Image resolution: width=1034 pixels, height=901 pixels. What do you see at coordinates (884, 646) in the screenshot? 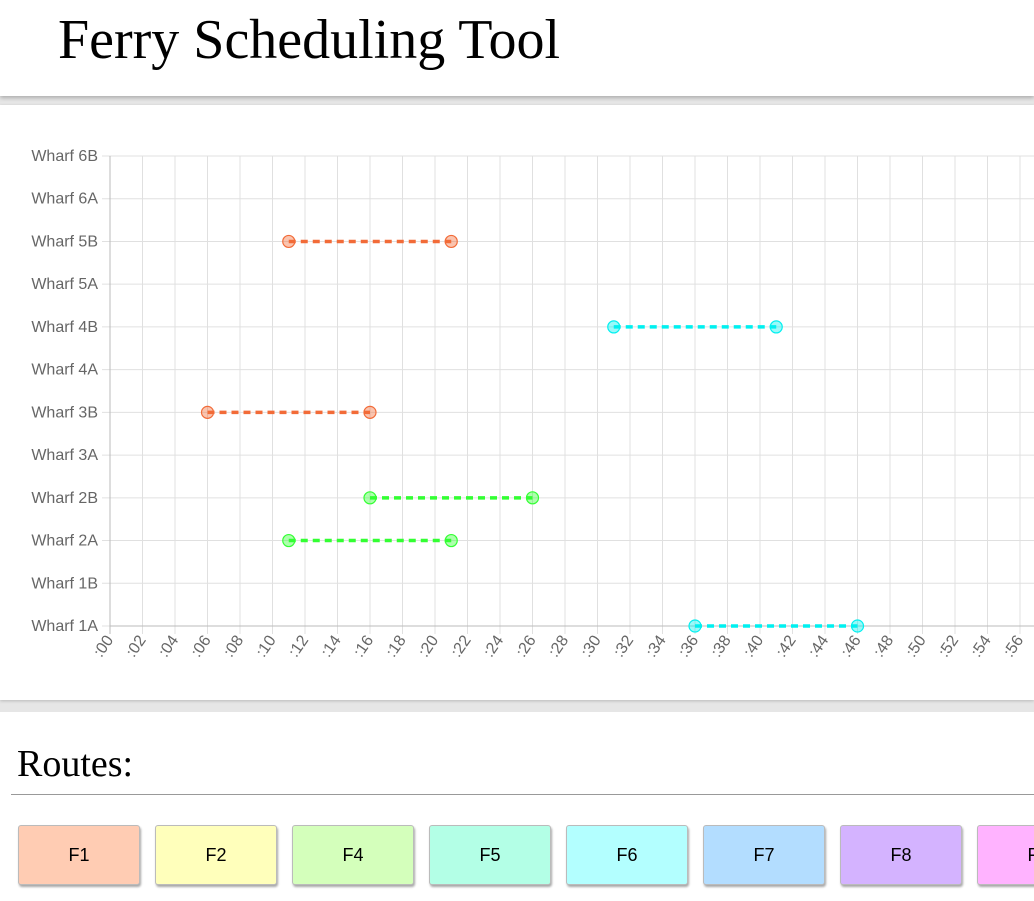
I see `x-tick-label: :48` at bounding box center [884, 646].